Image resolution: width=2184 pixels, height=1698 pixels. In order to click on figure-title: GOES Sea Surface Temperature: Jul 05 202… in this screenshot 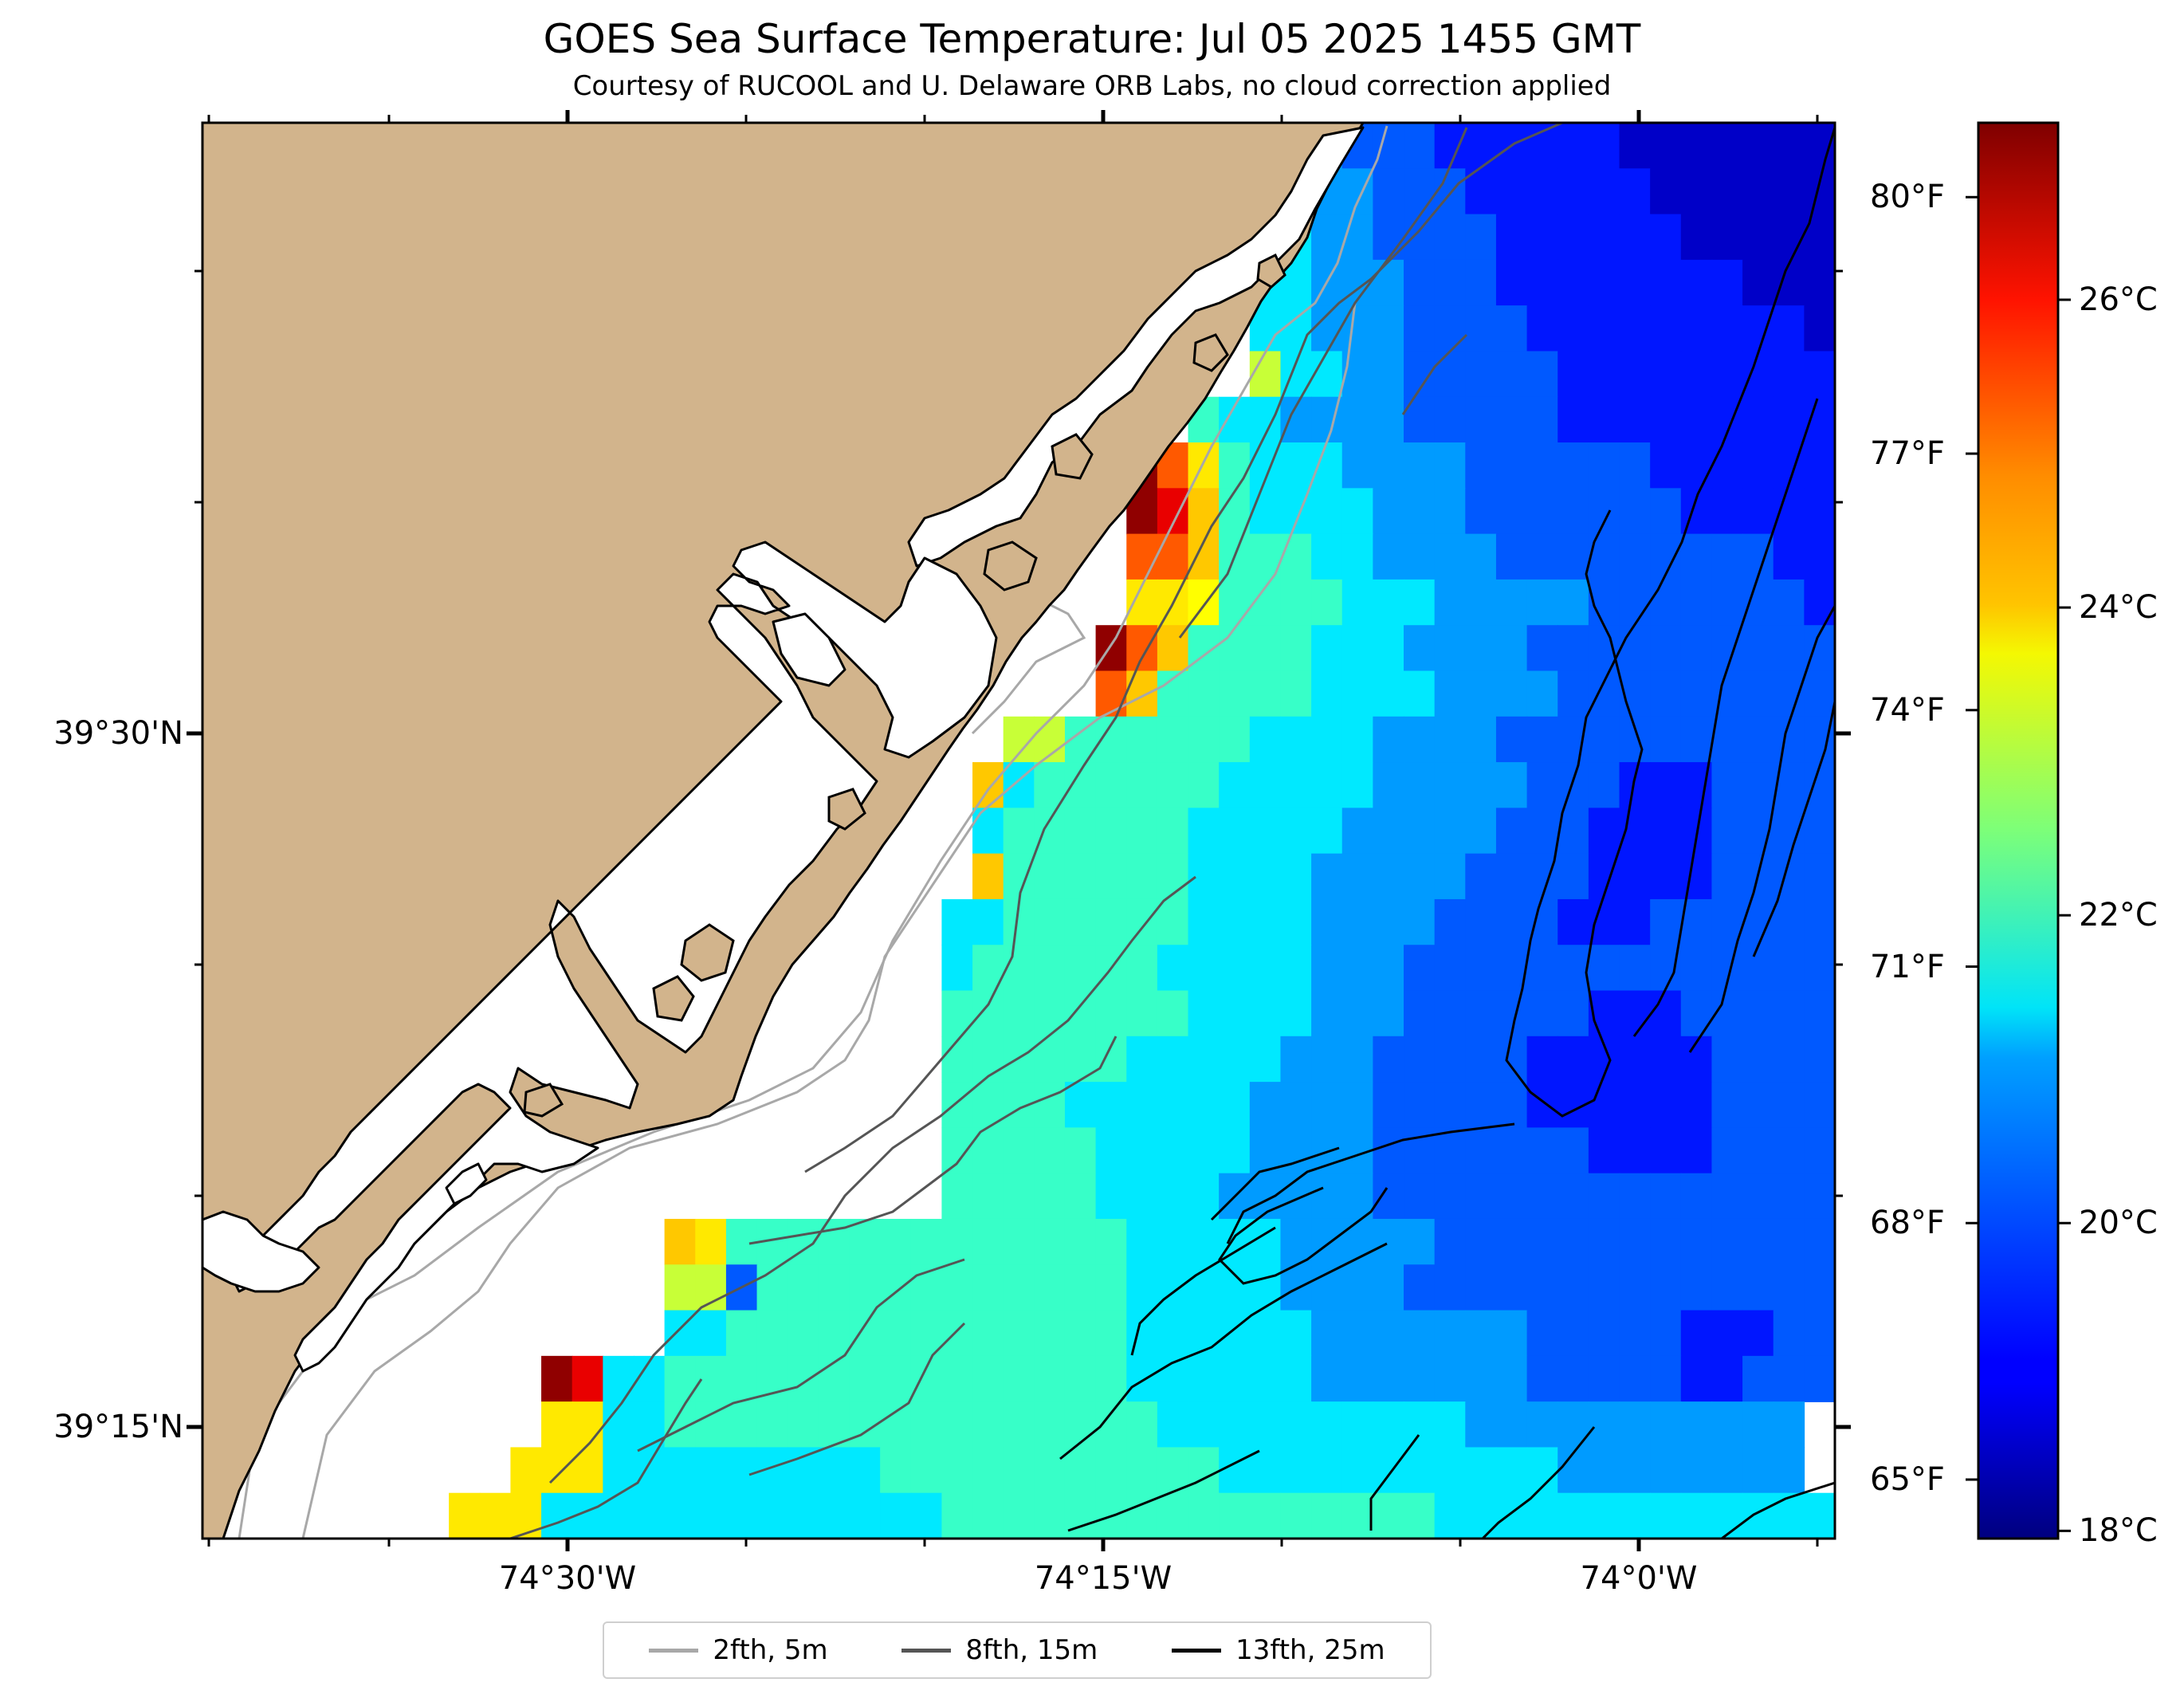, I will do `click(1092, 39)`.